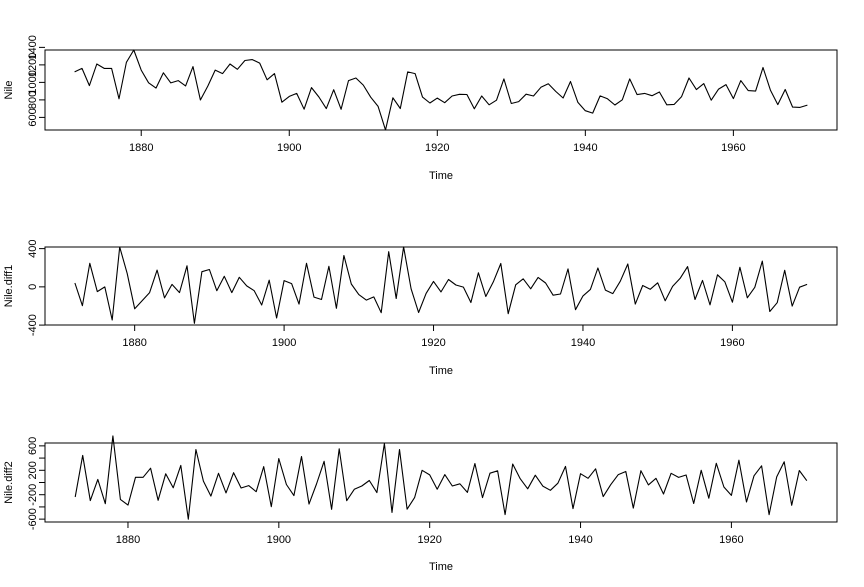 The image size is (864, 587). What do you see at coordinates (33, 82) in the screenshot?
I see `y-tick-label: 1000` at bounding box center [33, 82].